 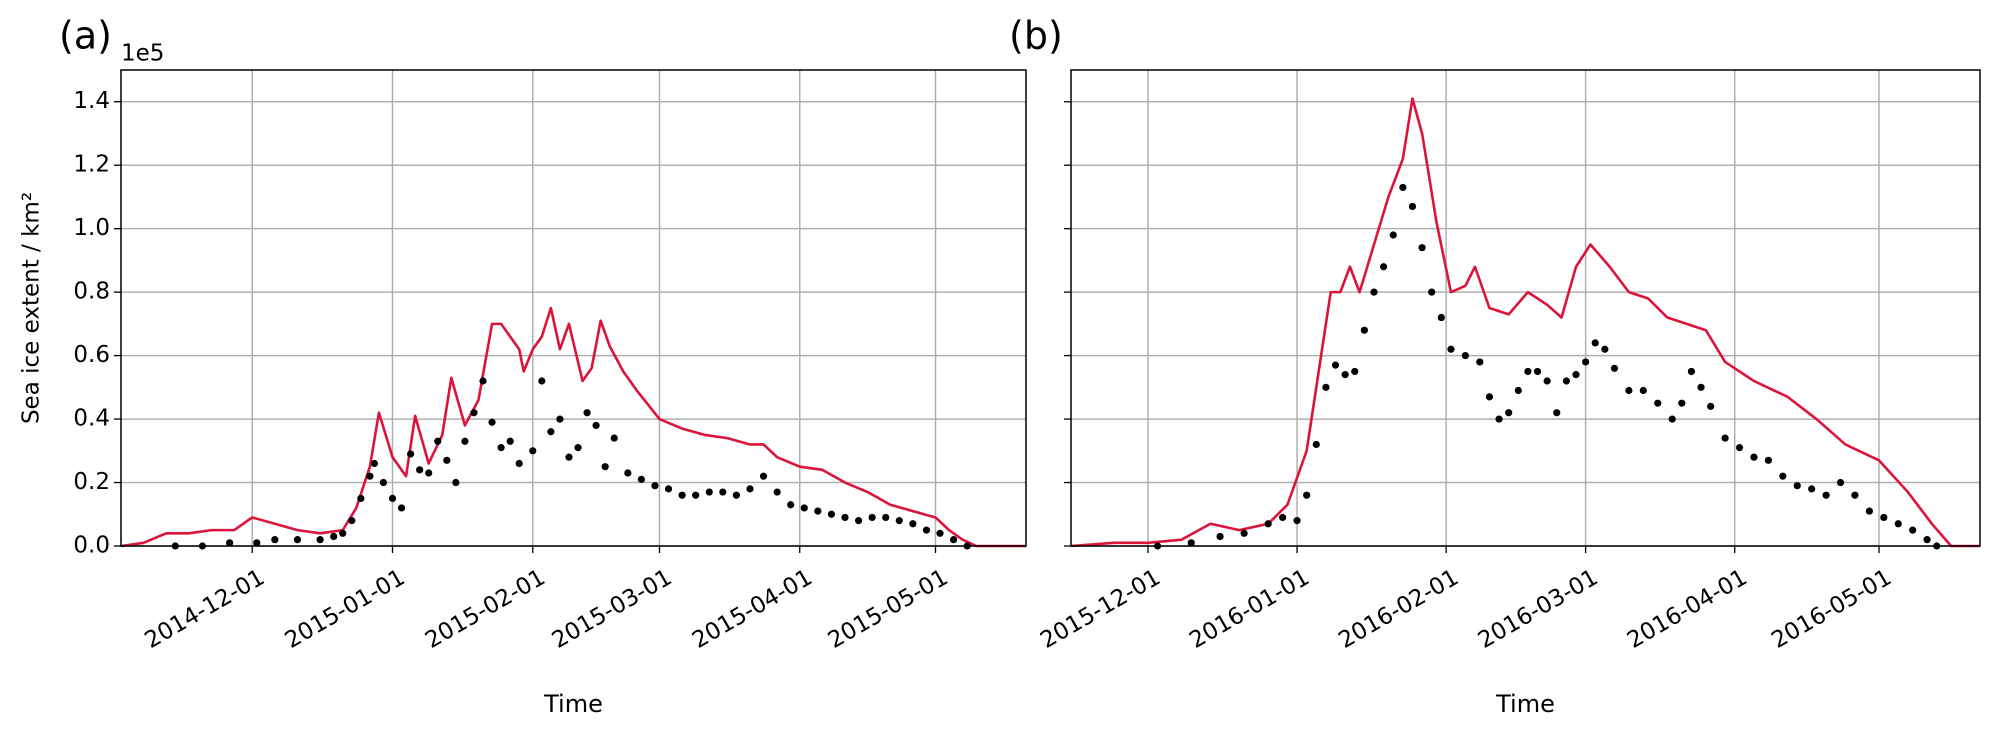 I want to click on x-axis-label: Time, so click(x=1525, y=704).